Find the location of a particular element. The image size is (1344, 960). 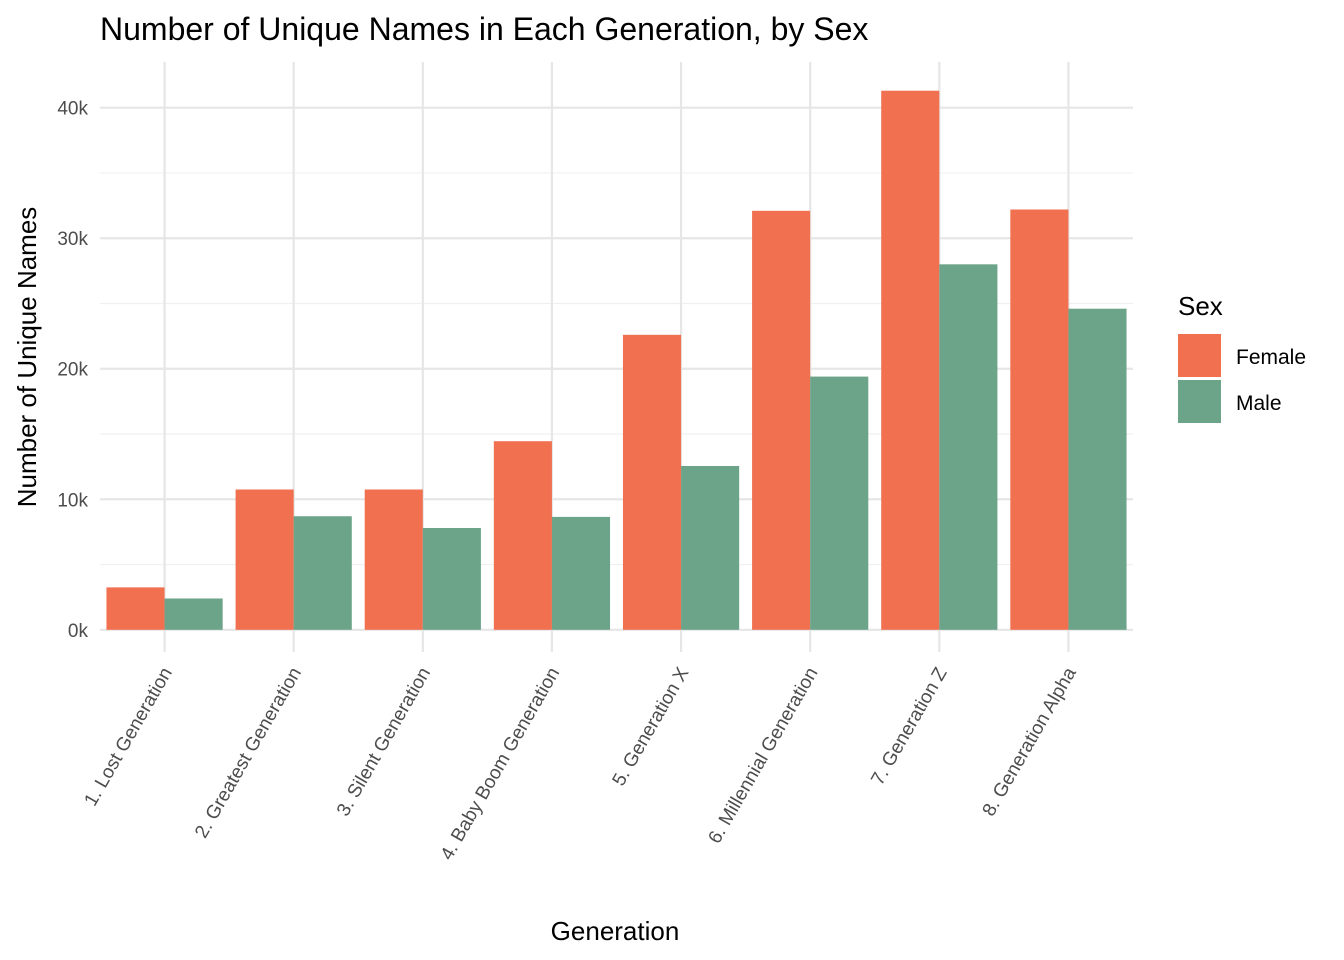

y-tick-label: 30k is located at coordinates (72, 239).